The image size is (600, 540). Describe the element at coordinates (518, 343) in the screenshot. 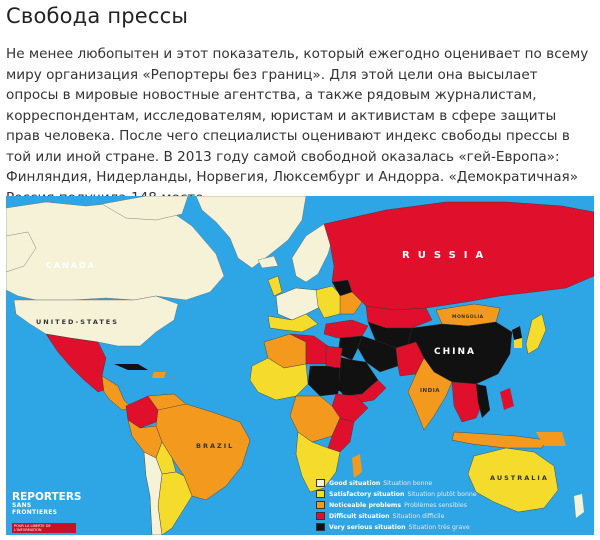

I see `region-south-korea` at that location.